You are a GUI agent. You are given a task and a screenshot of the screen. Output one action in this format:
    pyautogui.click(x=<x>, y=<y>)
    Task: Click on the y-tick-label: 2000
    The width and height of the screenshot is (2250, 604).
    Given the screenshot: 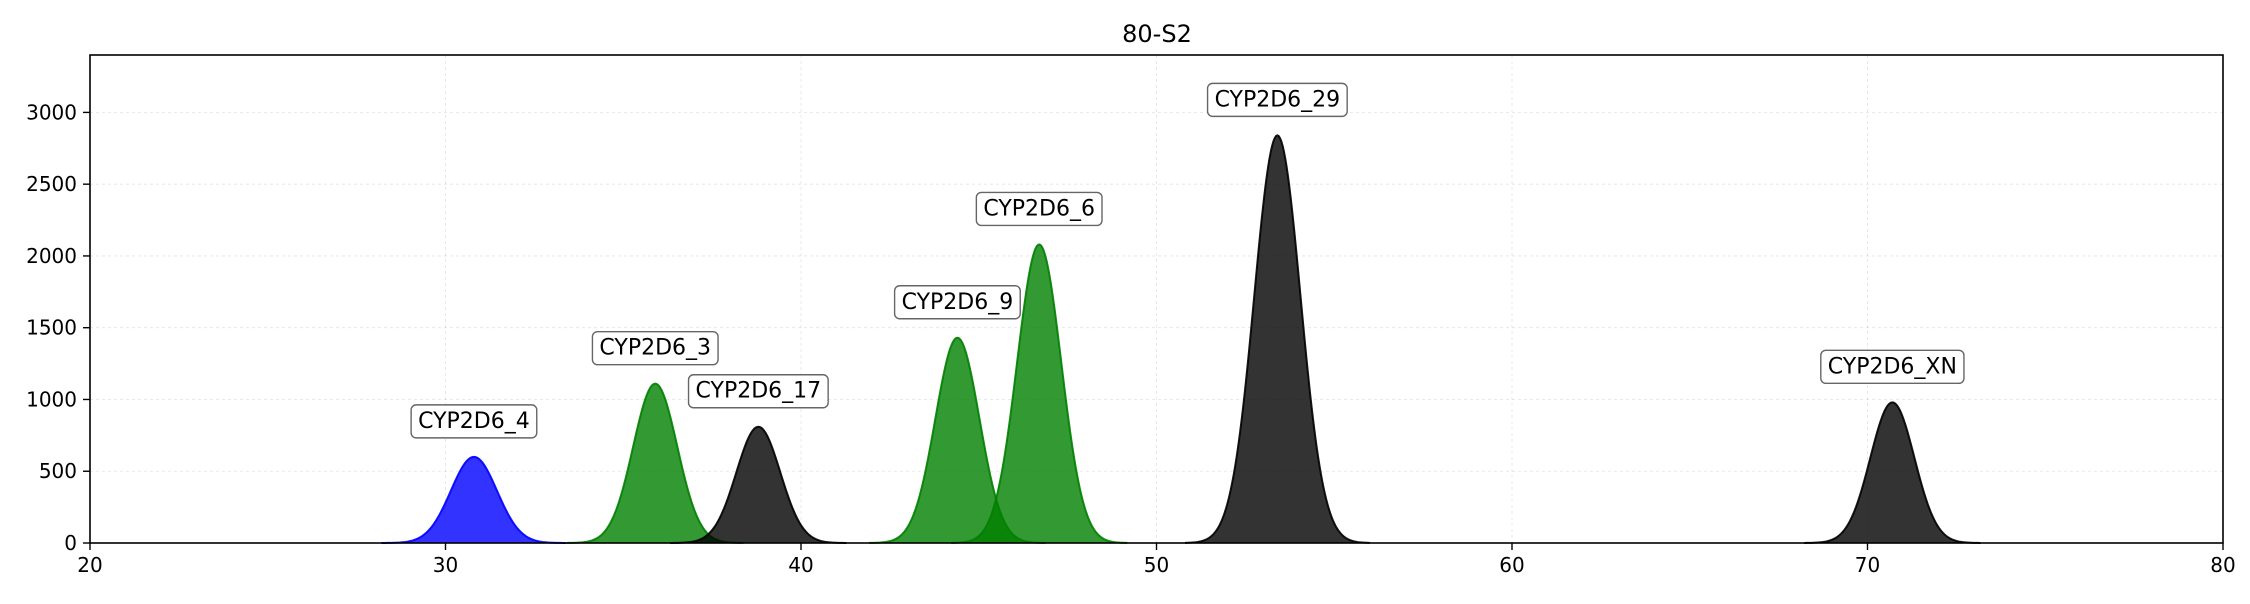 What is the action you would take?
    pyautogui.click(x=51, y=256)
    